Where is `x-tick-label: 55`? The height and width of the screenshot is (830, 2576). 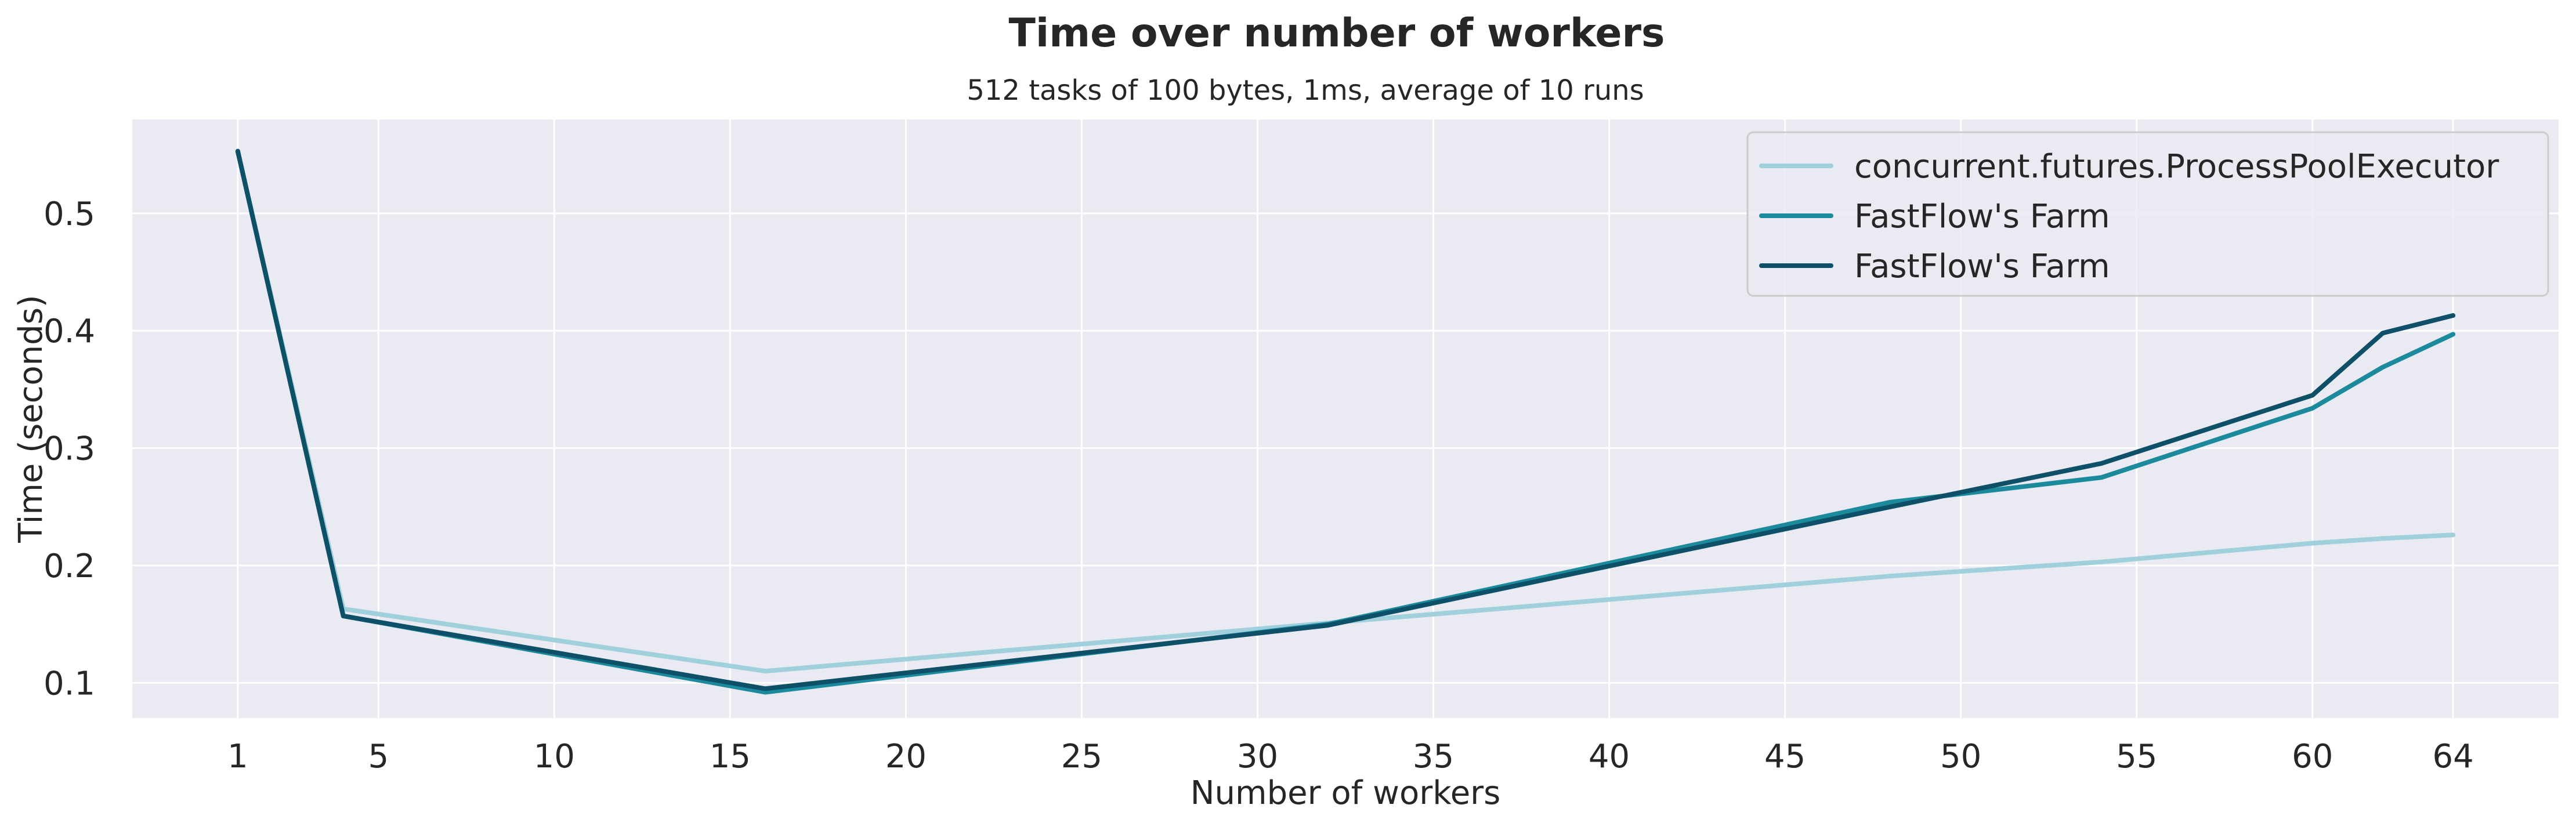 x-tick-label: 55 is located at coordinates (2136, 756).